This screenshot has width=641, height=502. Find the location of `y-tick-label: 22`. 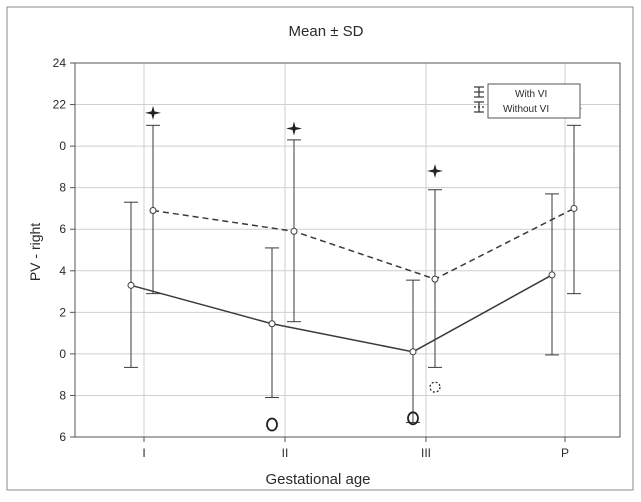

y-tick-label: 22 is located at coordinates (60, 105).